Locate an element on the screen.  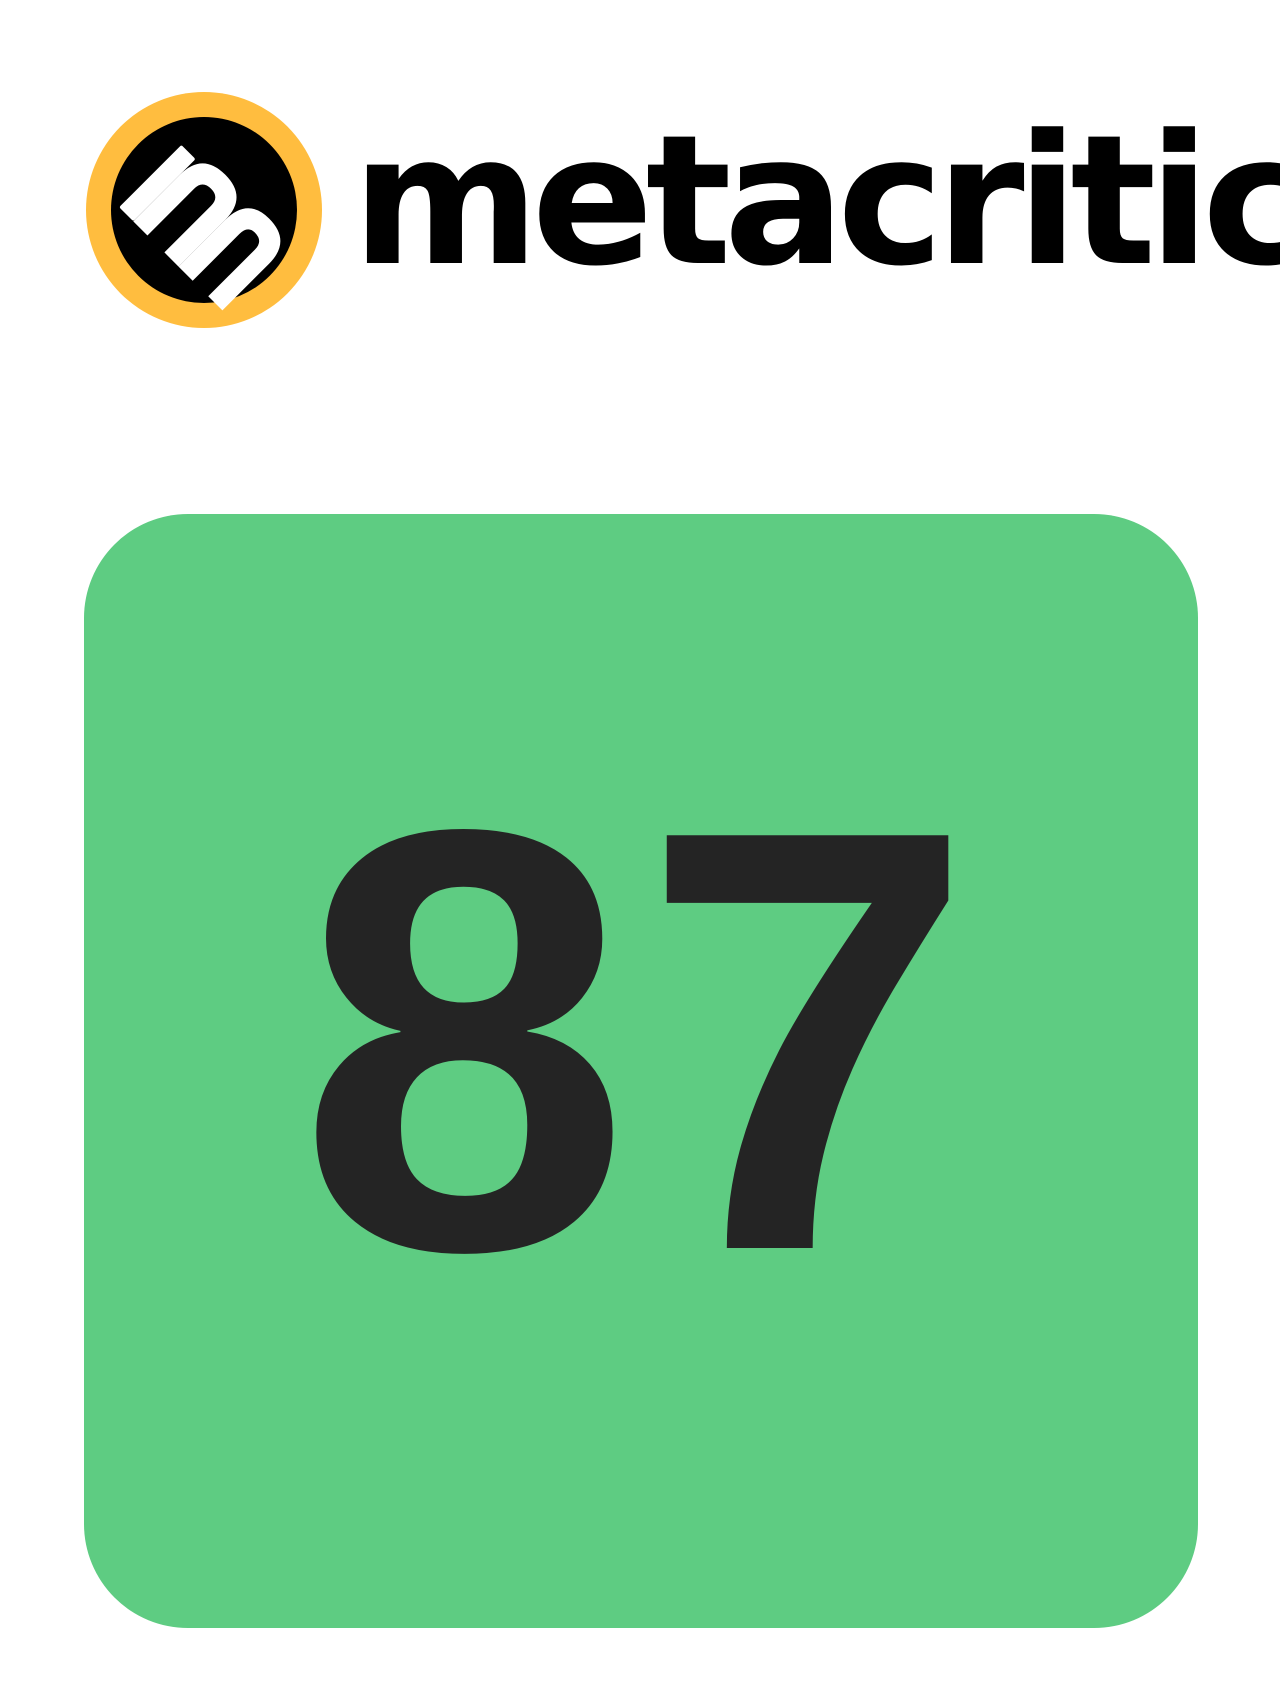
metacritic-wordmark: metacritic is located at coordinates (816, 201).